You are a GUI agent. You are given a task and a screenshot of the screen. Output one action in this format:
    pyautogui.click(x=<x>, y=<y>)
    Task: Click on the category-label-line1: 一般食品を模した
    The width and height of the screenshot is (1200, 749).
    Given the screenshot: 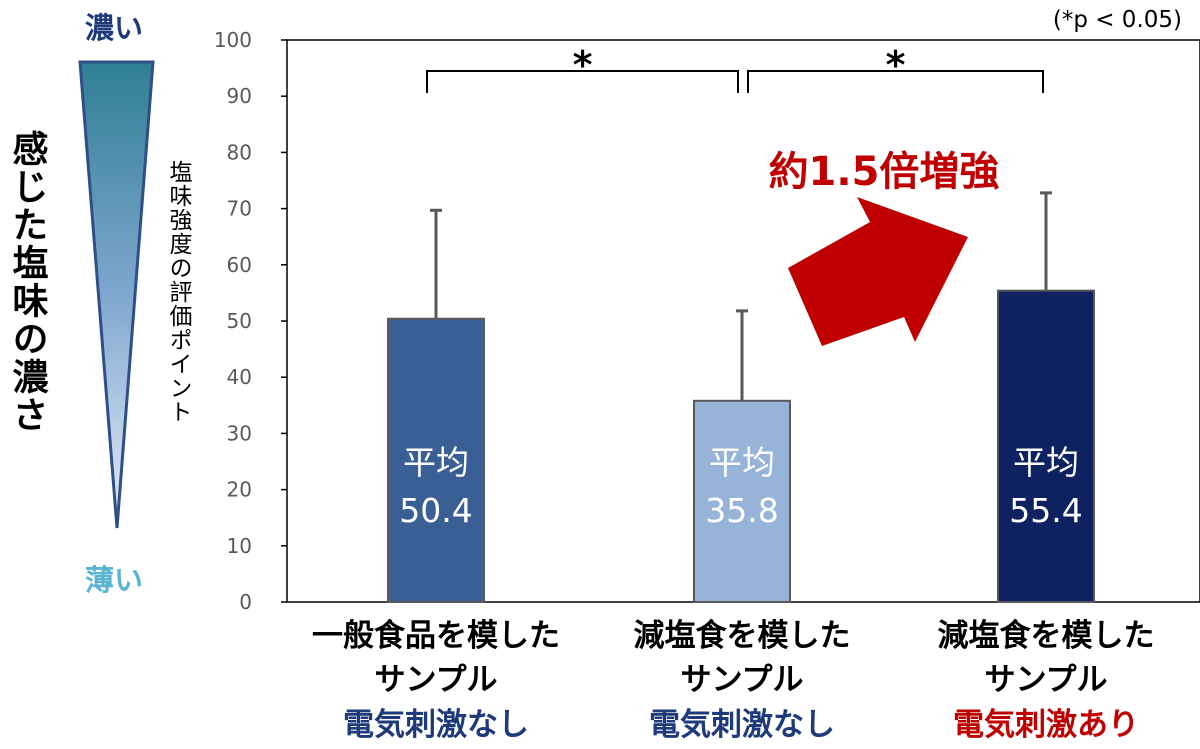 What is the action you would take?
    pyautogui.click(x=436, y=636)
    